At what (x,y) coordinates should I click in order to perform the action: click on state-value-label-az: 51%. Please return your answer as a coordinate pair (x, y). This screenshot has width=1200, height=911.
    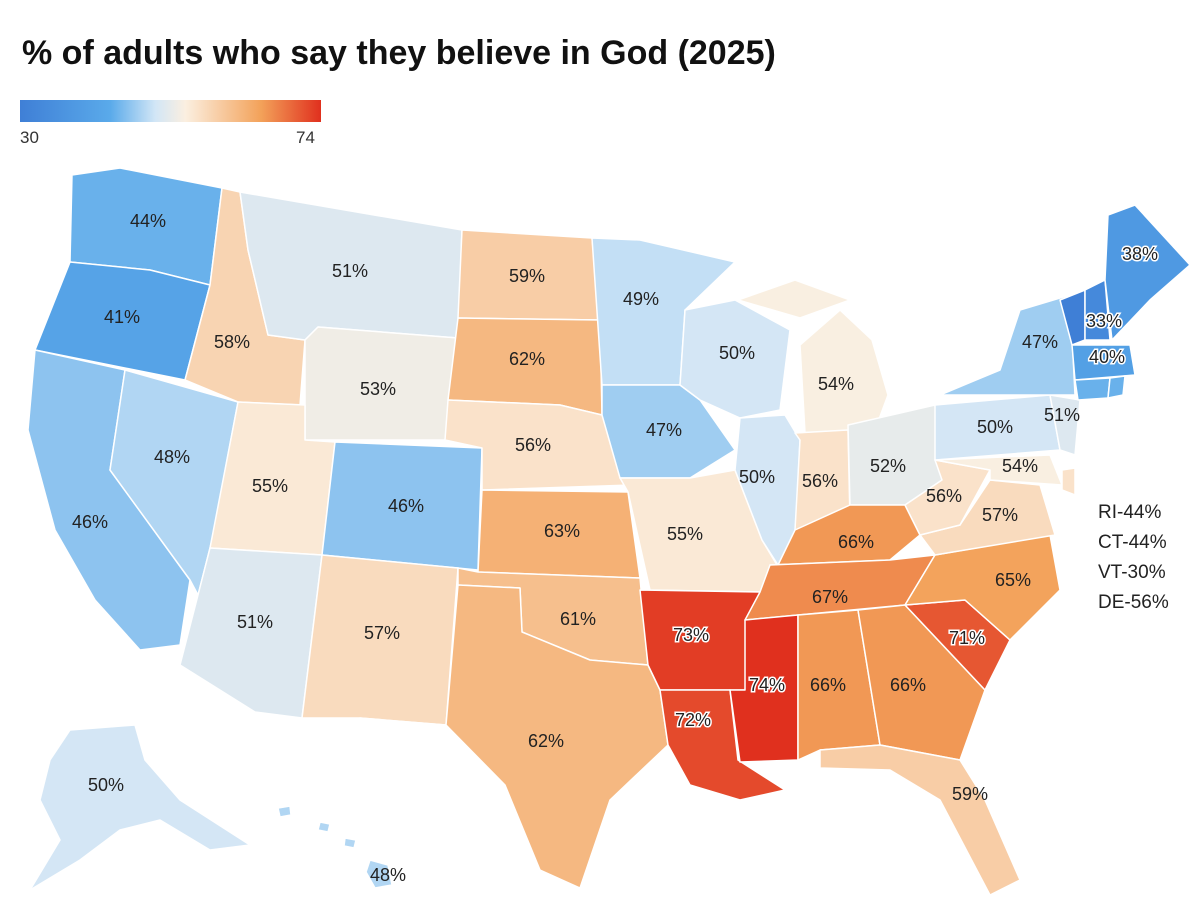
    Looking at the image, I should click on (255, 622).